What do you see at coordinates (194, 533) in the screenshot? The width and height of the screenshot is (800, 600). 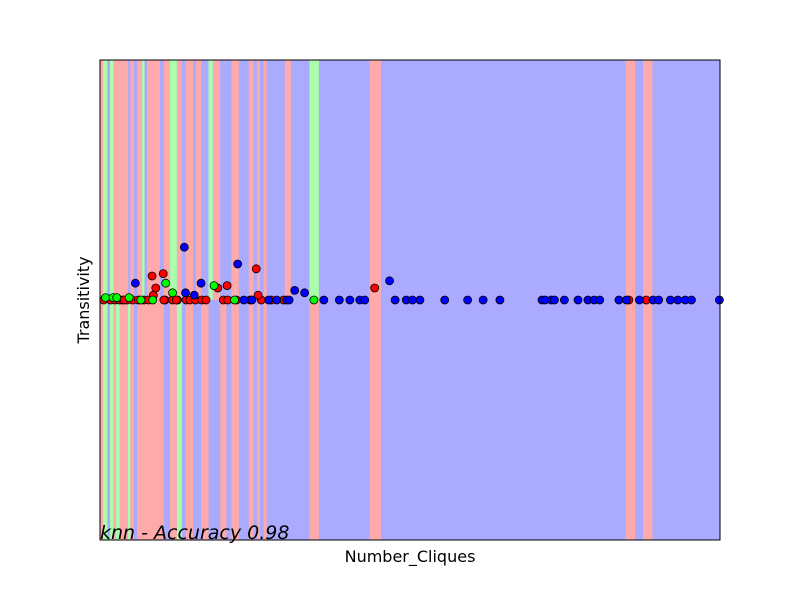 I see `accuracy-annotation: knn - Accuracy 0.98` at bounding box center [194, 533].